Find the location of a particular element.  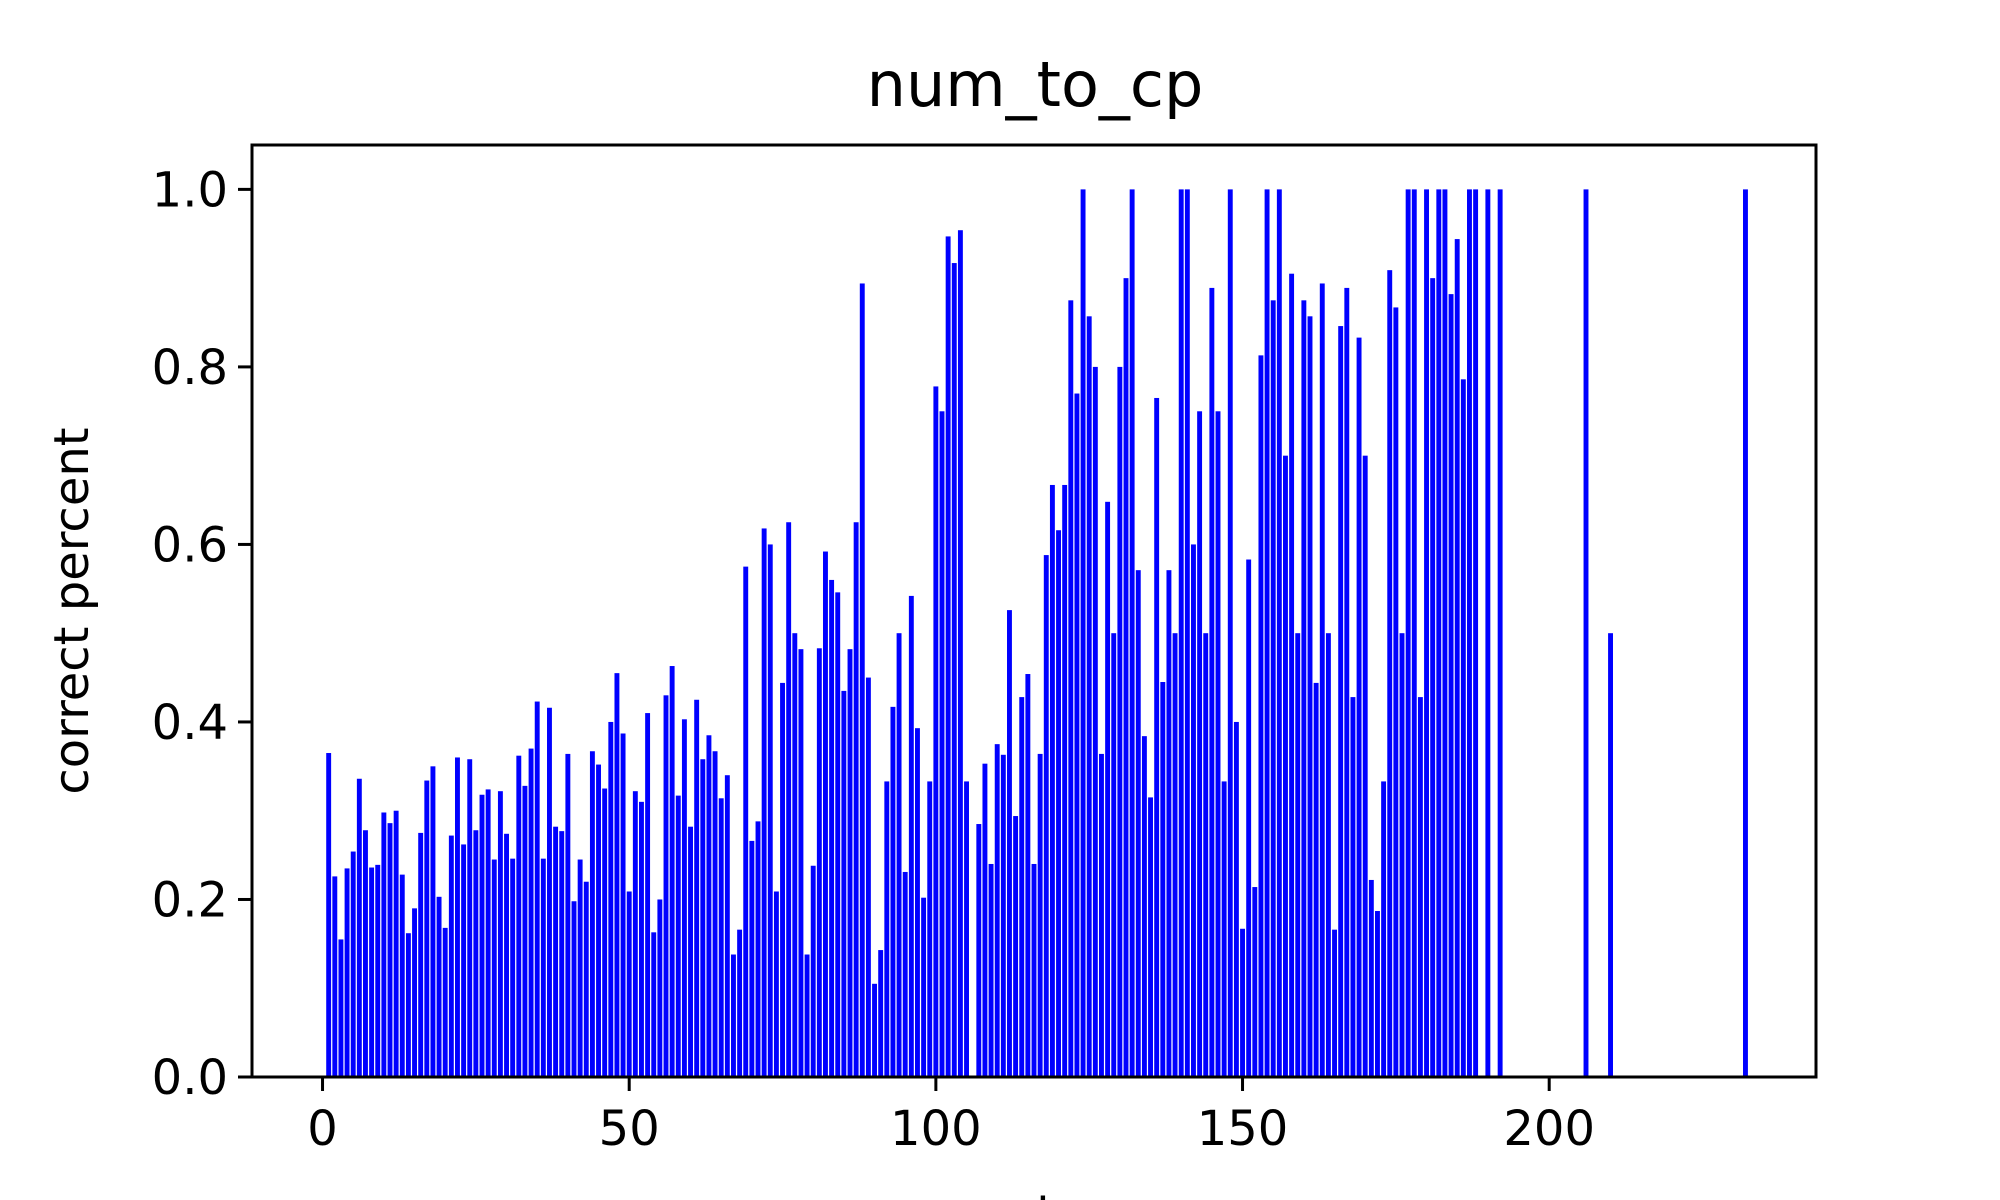

x-axis-label: numbers is located at coordinates (1035, 1194).